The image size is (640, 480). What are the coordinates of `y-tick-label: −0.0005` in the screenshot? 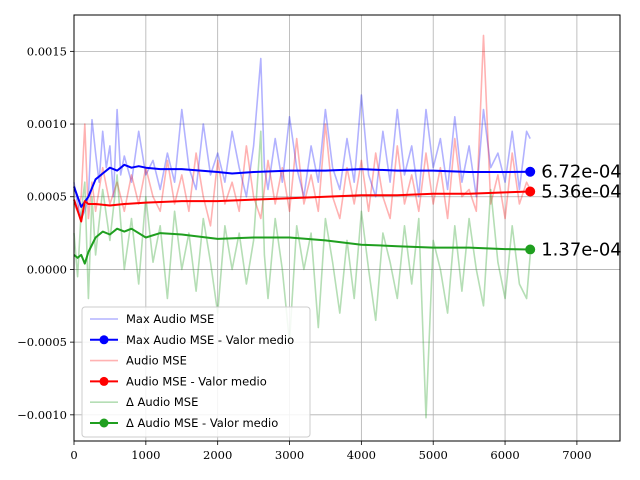 It's located at (42, 342).